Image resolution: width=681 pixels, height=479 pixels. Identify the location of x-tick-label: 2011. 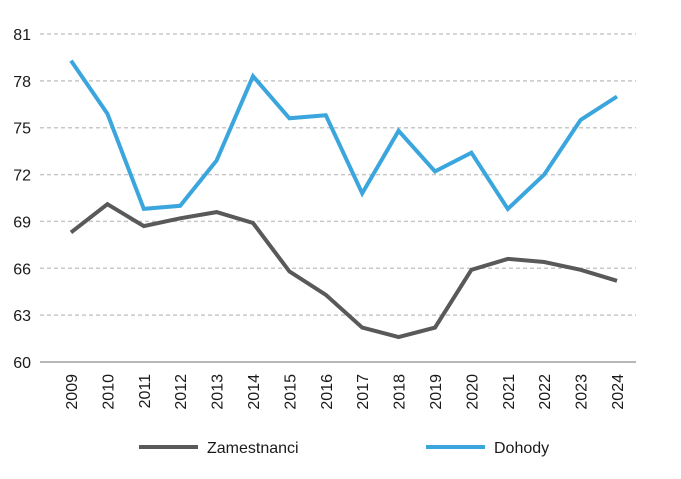
(145, 391).